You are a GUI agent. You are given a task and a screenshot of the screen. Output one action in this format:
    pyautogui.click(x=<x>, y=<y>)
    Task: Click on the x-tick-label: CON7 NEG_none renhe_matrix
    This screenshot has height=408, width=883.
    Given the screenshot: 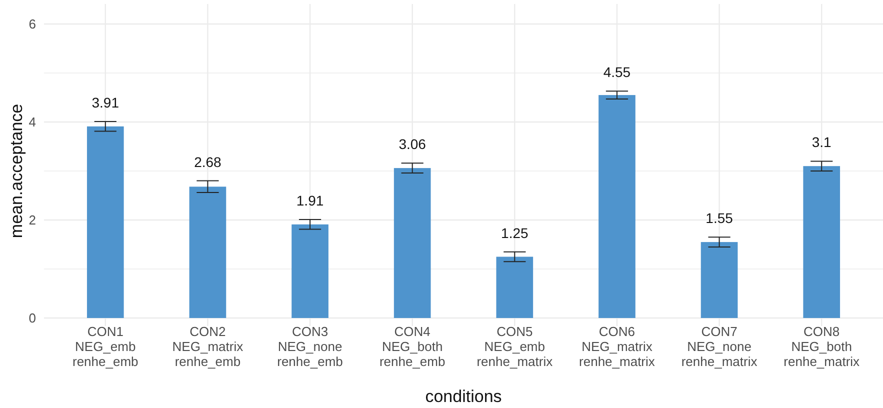 What is the action you would take?
    pyautogui.click(x=719, y=346)
    